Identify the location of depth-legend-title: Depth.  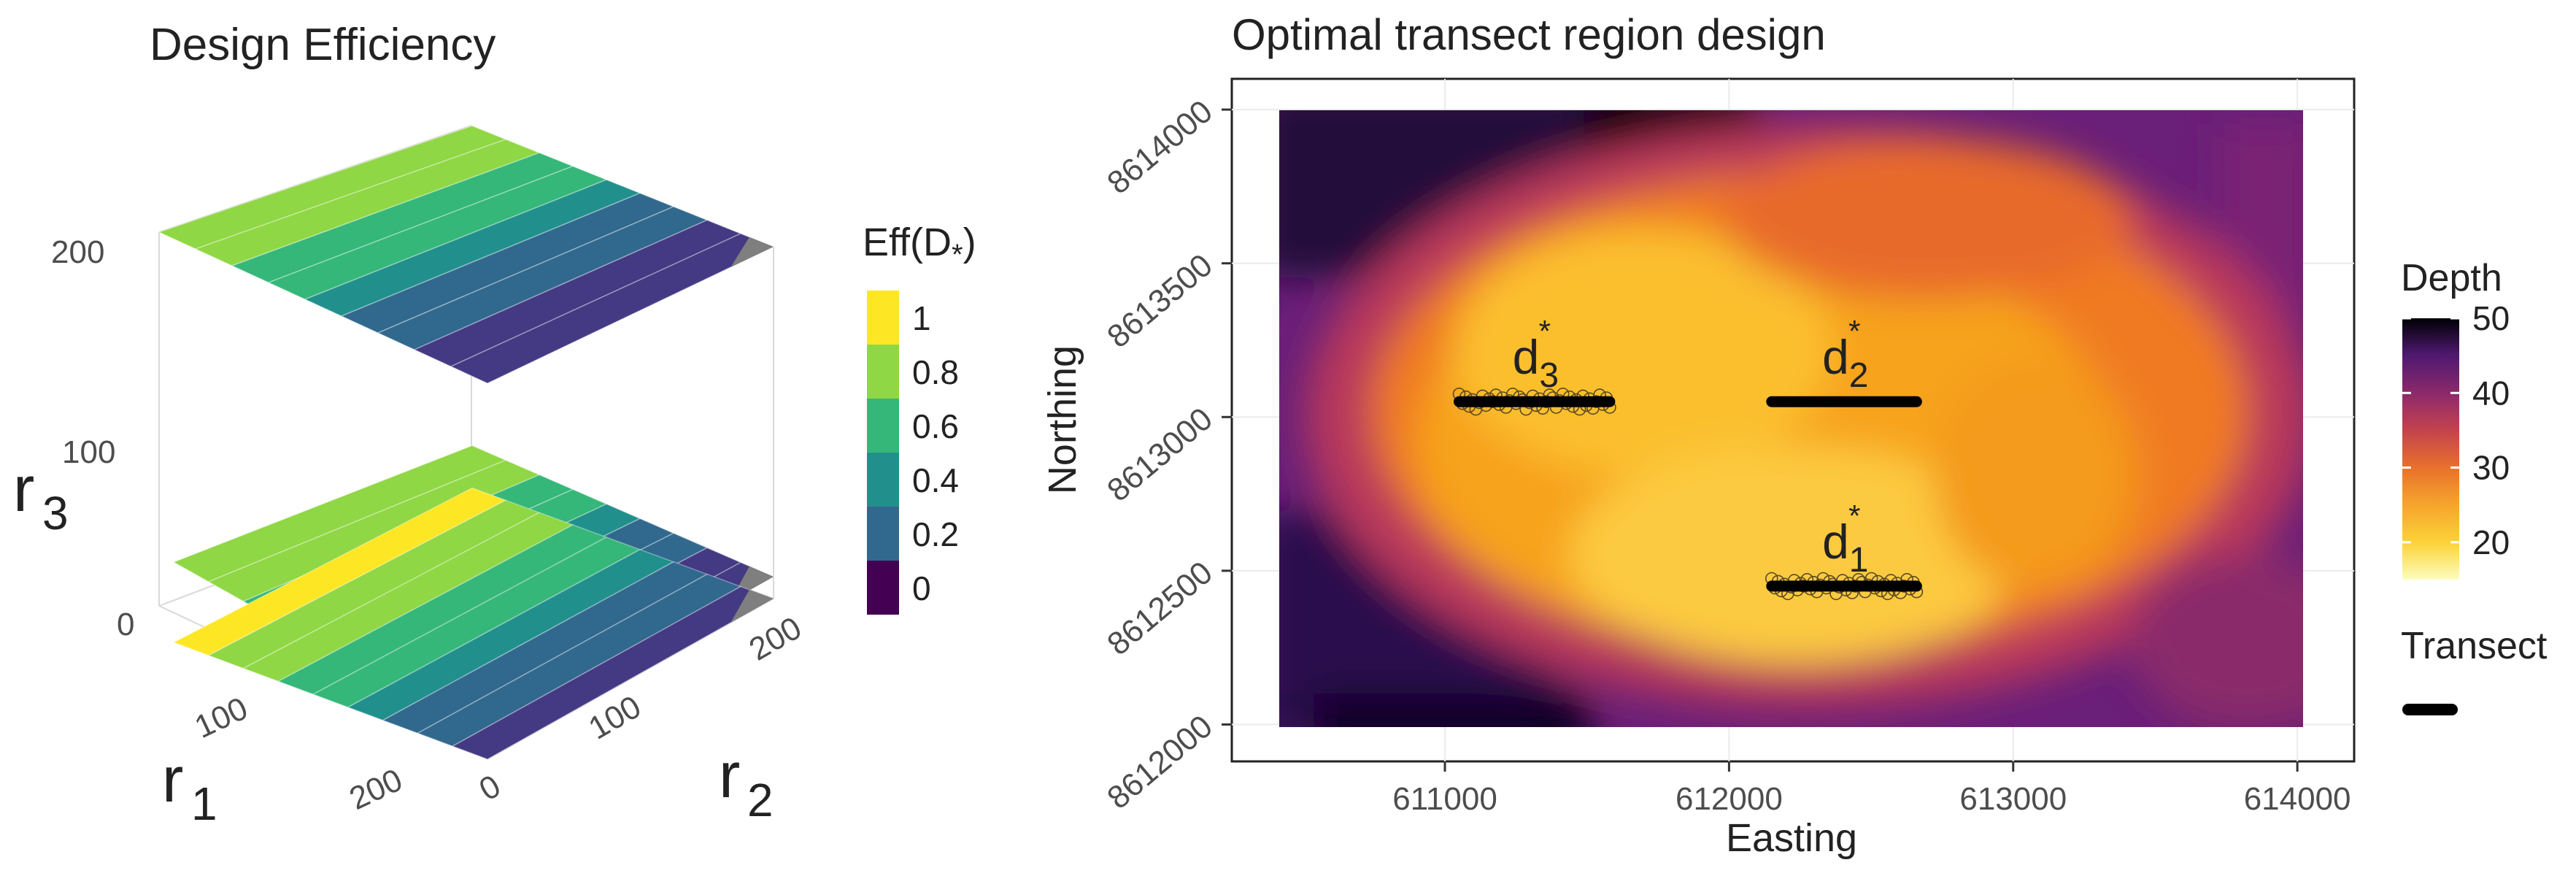
(2451, 278).